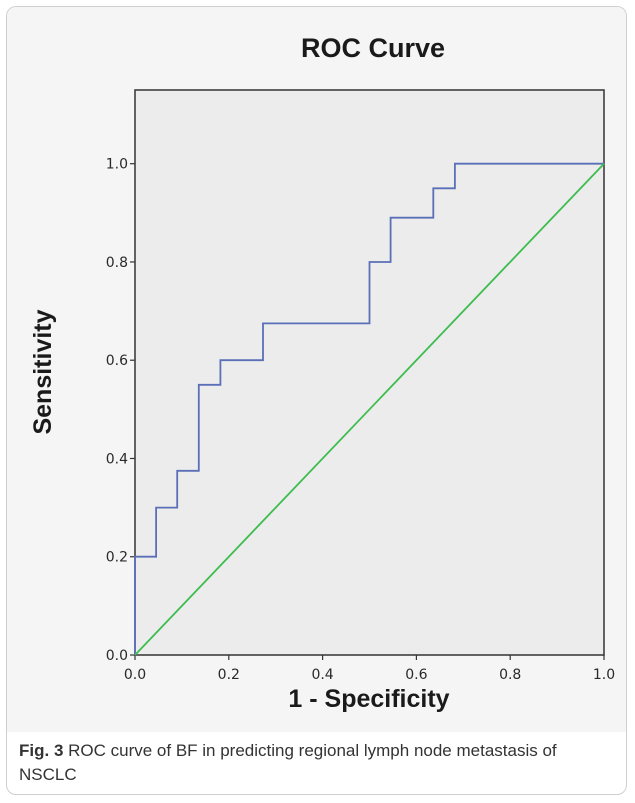 The width and height of the screenshot is (635, 803). What do you see at coordinates (135, 675) in the screenshot?
I see `x-tick-label: 0.0` at bounding box center [135, 675].